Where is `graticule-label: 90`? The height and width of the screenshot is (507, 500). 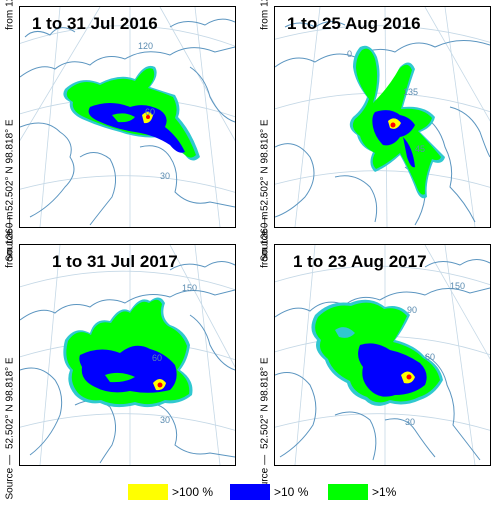
graticule-label: 90 is located at coordinates (412, 310).